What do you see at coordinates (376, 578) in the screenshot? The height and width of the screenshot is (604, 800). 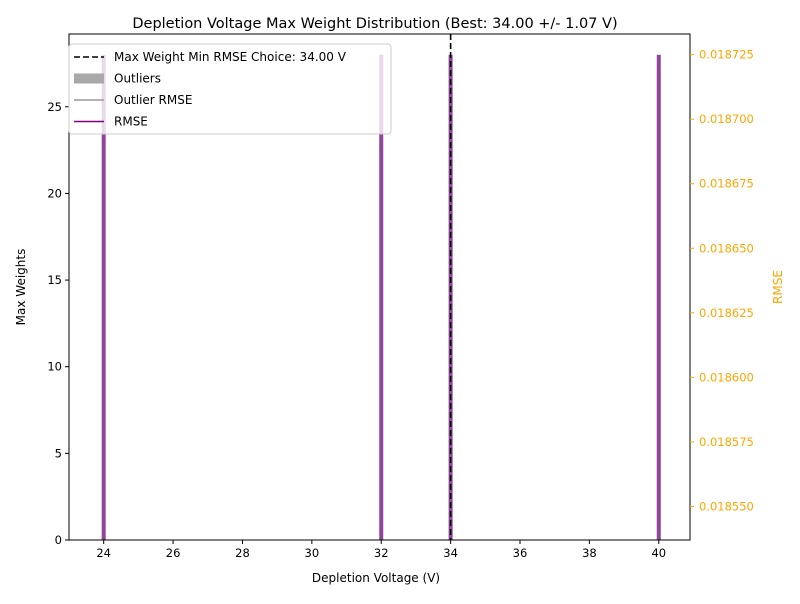 I see `x-axis-label: Depletion Voltage (V)` at bounding box center [376, 578].